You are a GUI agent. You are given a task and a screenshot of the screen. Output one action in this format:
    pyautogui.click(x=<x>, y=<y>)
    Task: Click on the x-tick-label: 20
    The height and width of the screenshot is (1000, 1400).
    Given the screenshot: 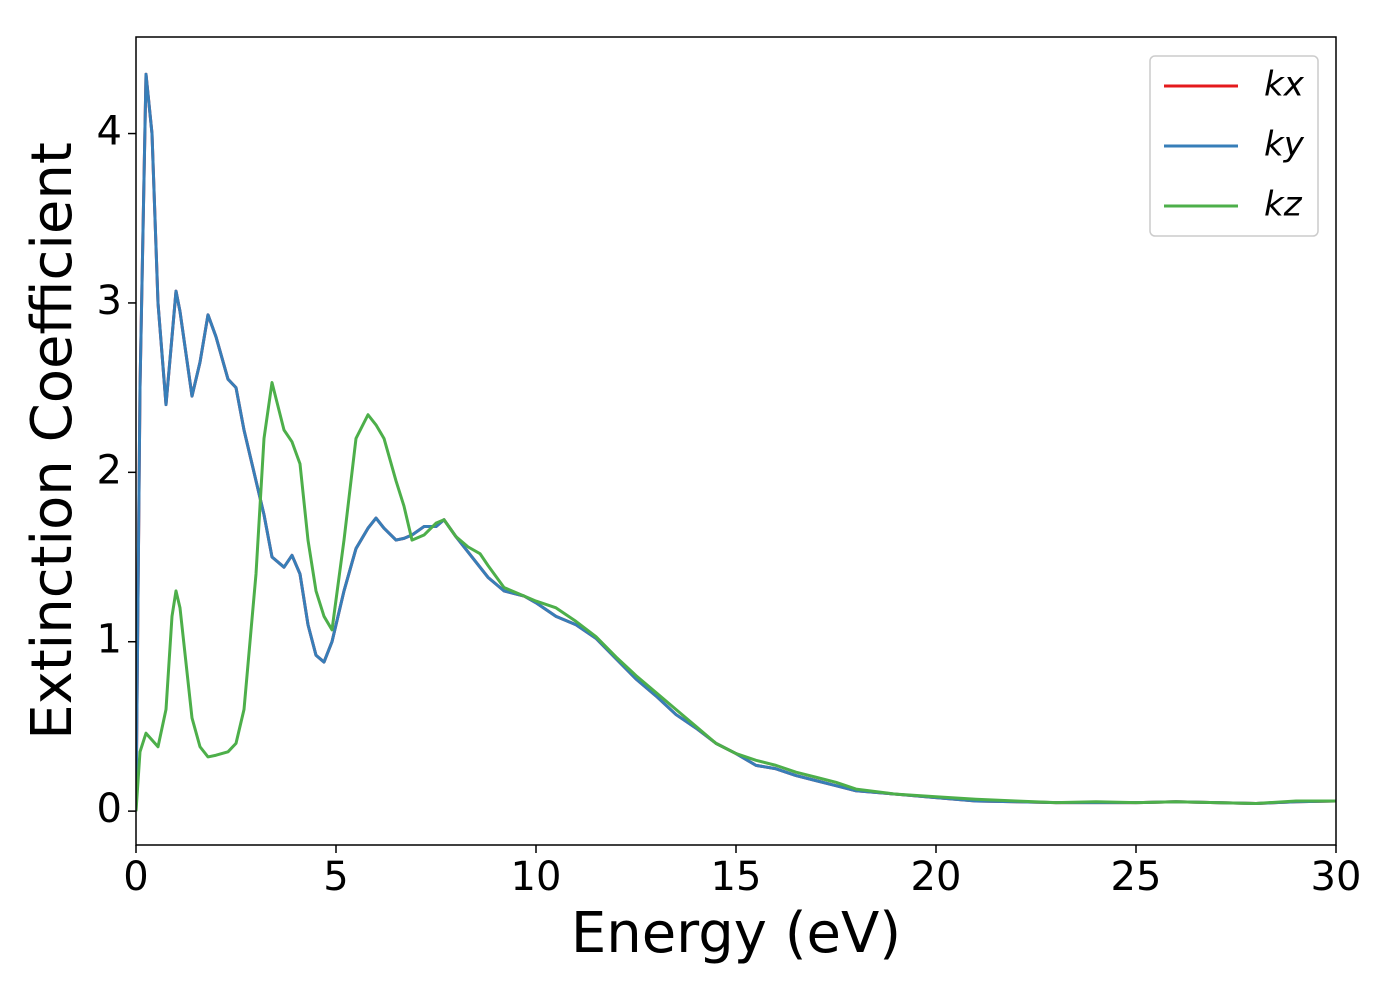 What is the action you would take?
    pyautogui.click(x=936, y=877)
    